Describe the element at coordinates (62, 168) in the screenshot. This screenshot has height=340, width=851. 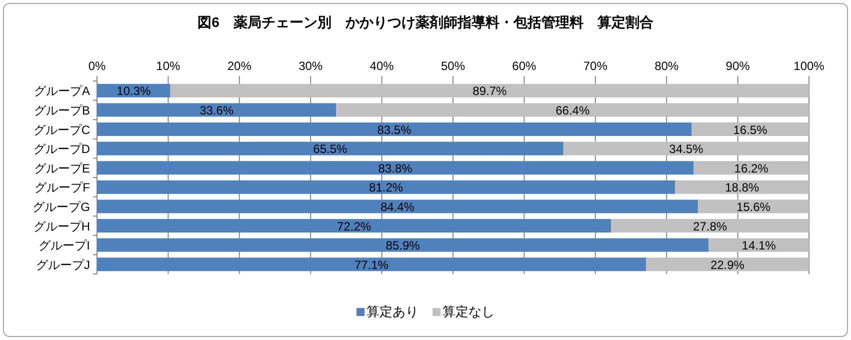
I see `y-tick-label: グループE` at that location.